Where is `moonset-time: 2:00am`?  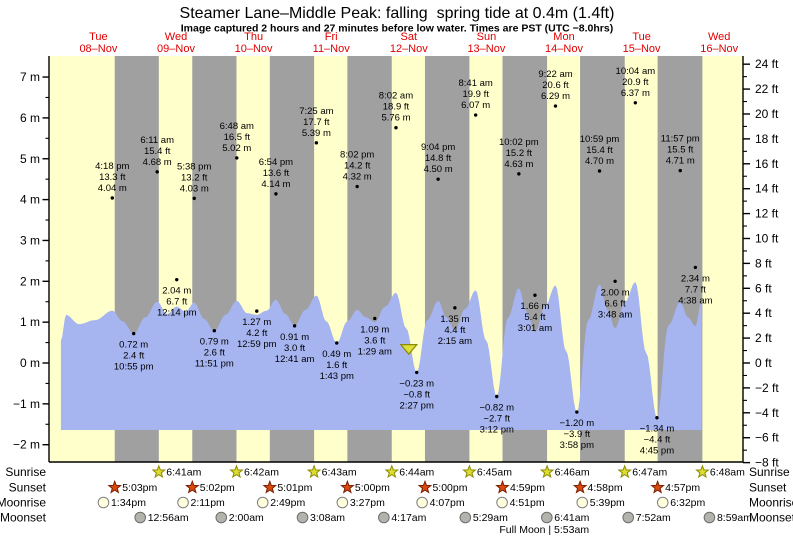
moonset-time: 2:00am is located at coordinates (246, 518).